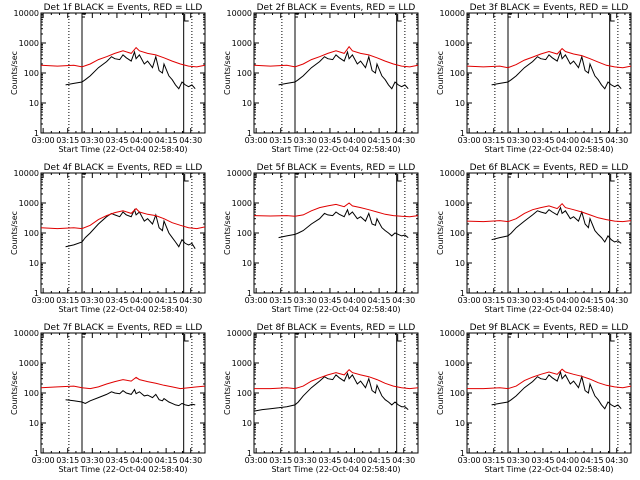 This screenshot has height=480, width=640. I want to click on panel-title: Det 2f BLACK = Events, RED = LLD, so click(336, 8).